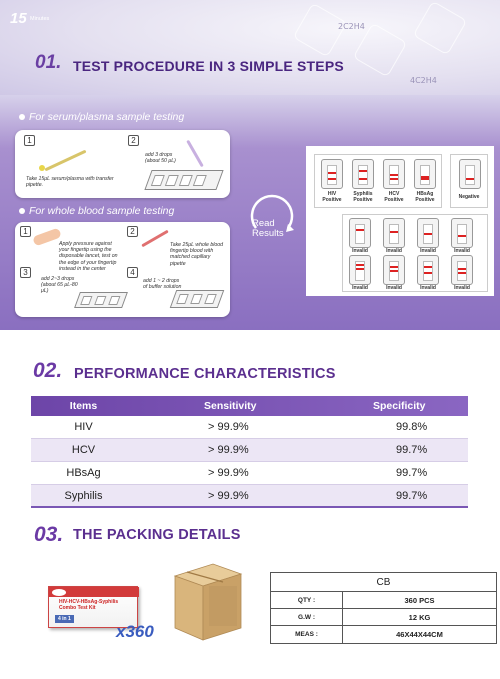 This screenshot has width=500, height=679. I want to click on packing-value: 46X44X44CM, so click(419, 634).